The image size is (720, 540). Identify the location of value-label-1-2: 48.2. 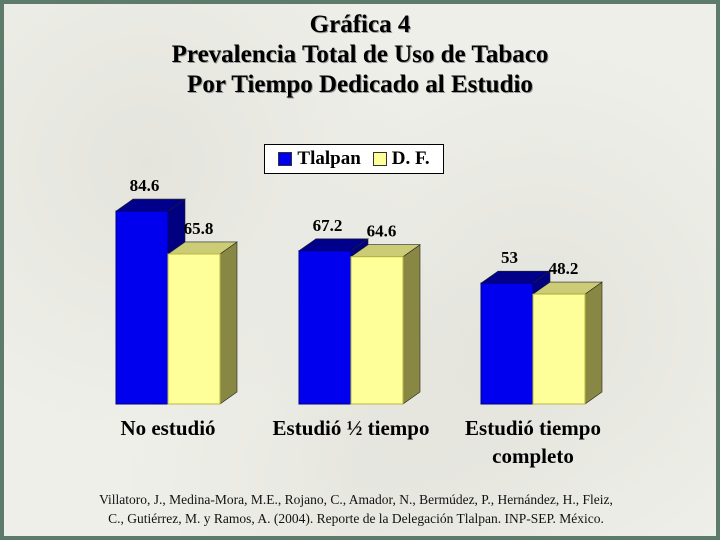
(564, 268).